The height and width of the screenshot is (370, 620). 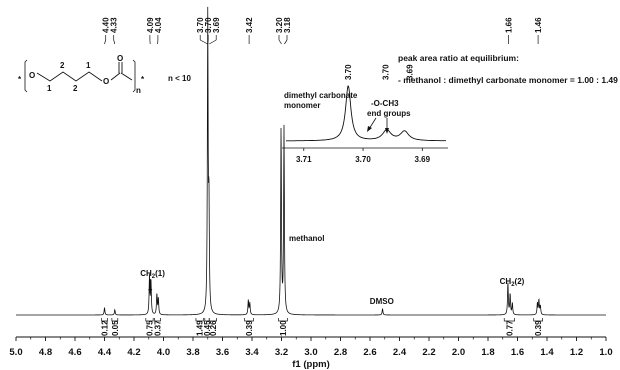 What do you see at coordinates (321, 95) in the screenshot?
I see `inset-monomer-label-line1: dimethyl carbonate` at bounding box center [321, 95].